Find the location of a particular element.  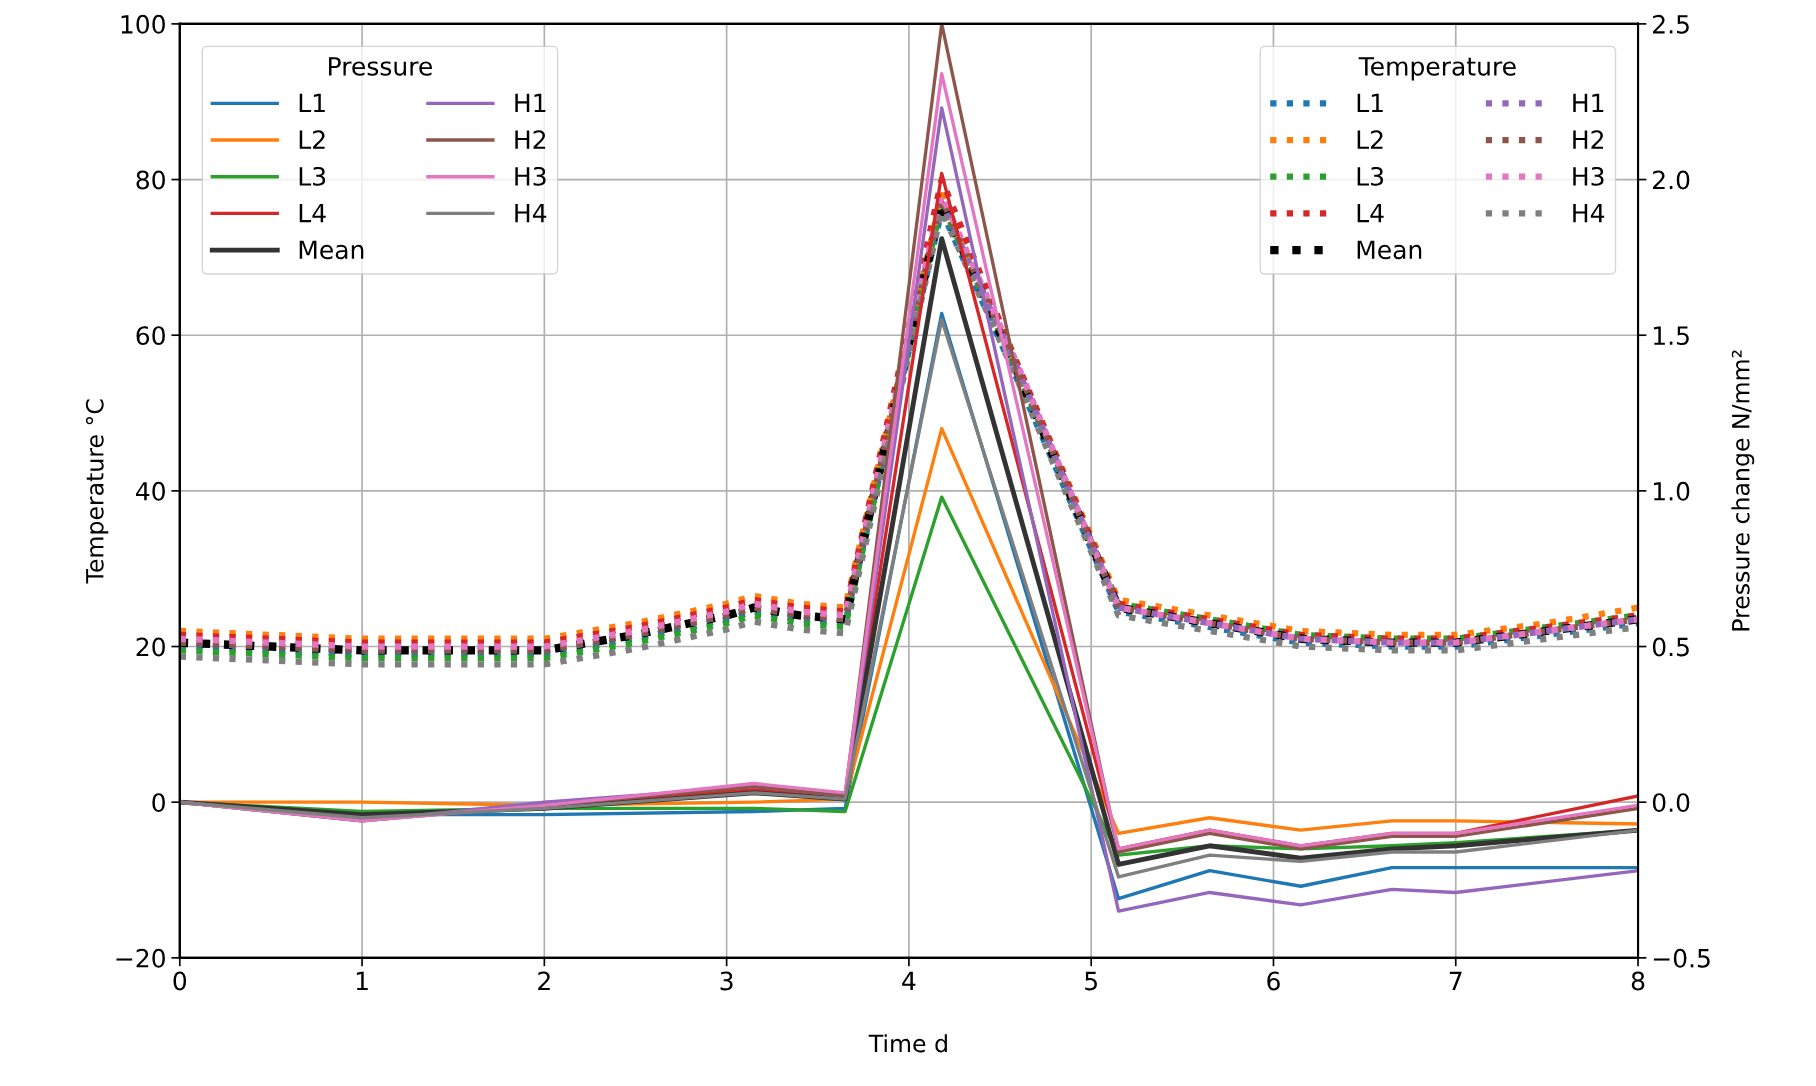

y-tick-label: 100 is located at coordinates (143, 24).